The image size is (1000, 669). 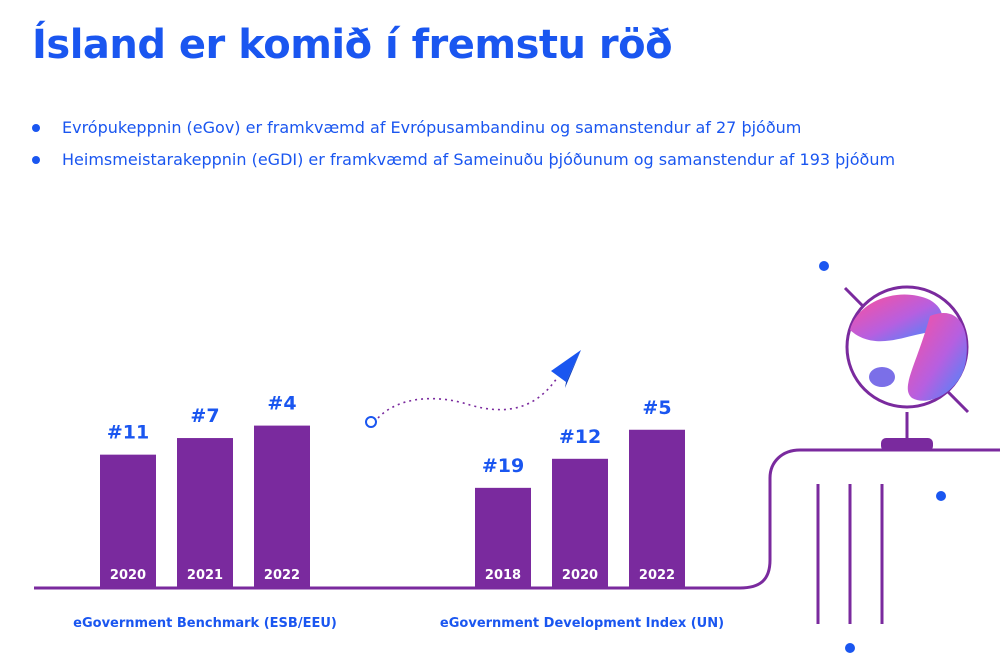 I want to click on paper-plane-icon, so click(x=566, y=369).